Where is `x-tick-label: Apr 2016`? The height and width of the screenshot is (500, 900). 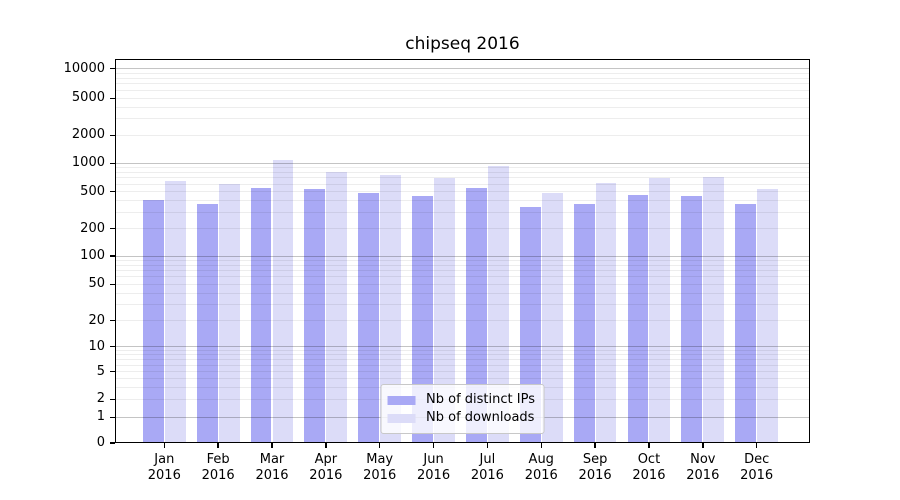
x-tick-label: Apr 2016 is located at coordinates (326, 467).